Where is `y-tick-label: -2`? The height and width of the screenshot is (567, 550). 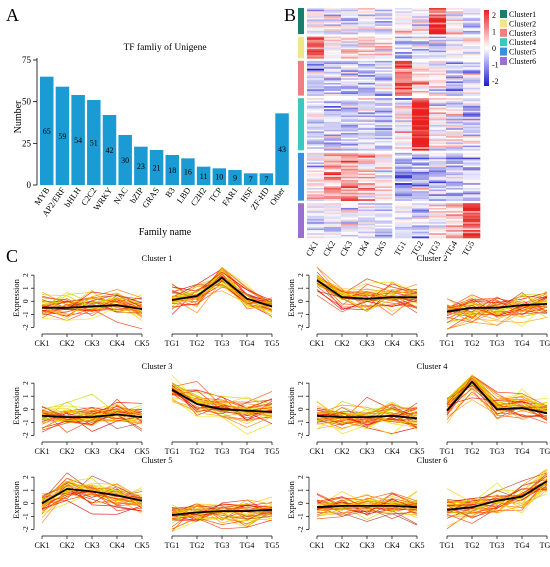
y-tick-label: -2 is located at coordinates (25, 435).